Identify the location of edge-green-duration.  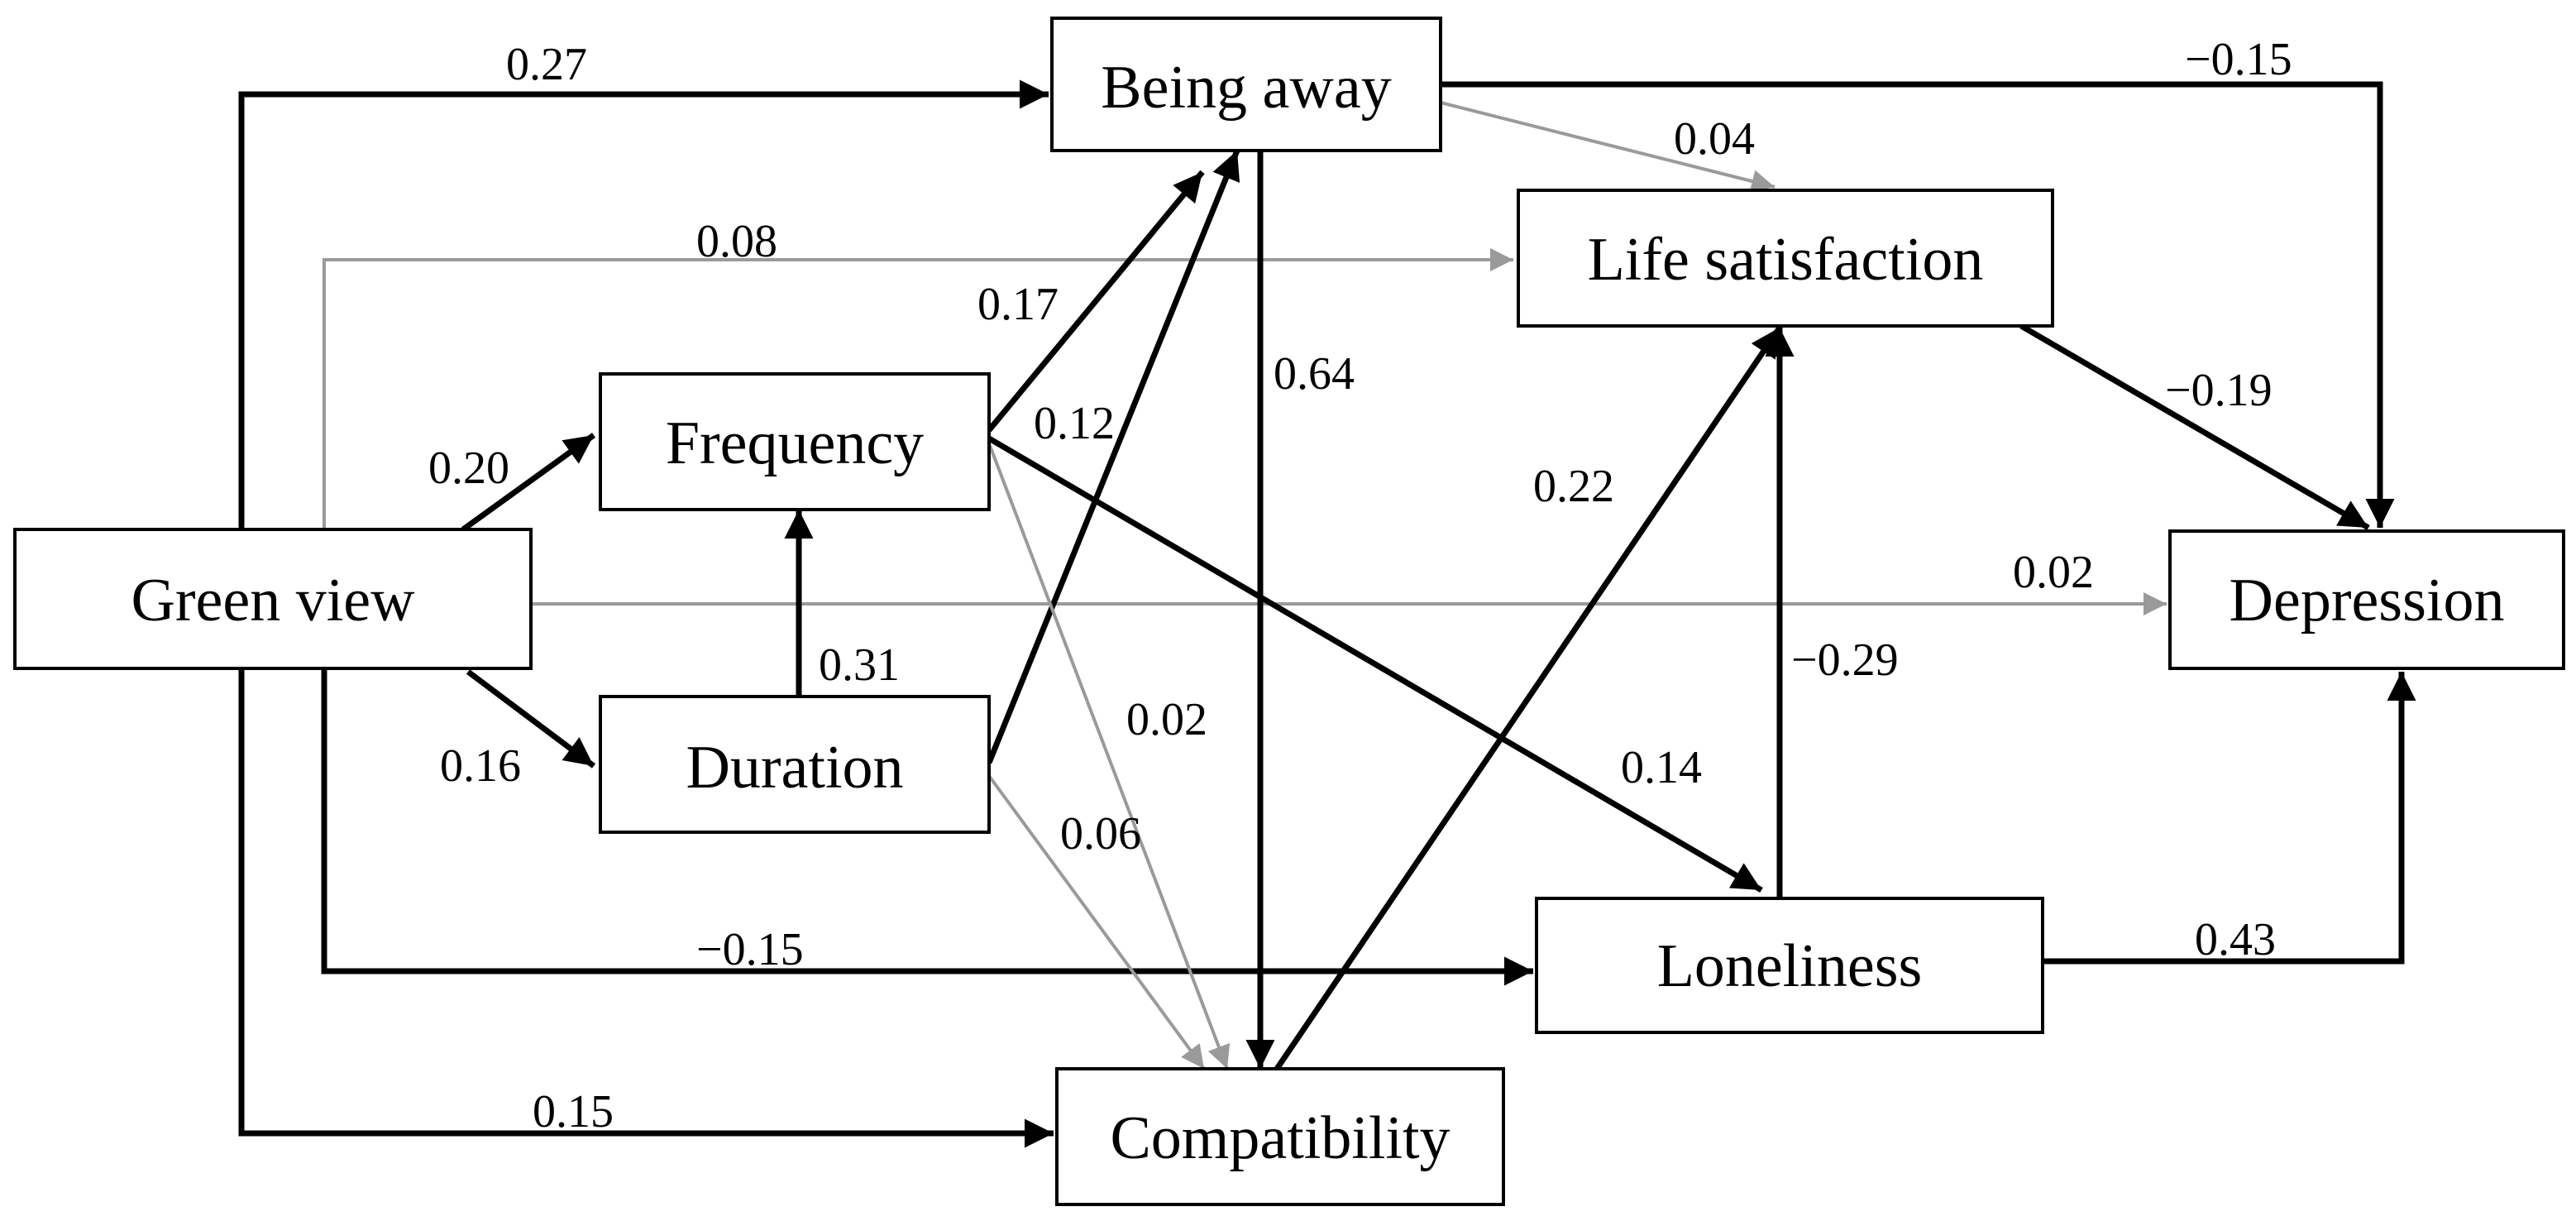
(531, 719).